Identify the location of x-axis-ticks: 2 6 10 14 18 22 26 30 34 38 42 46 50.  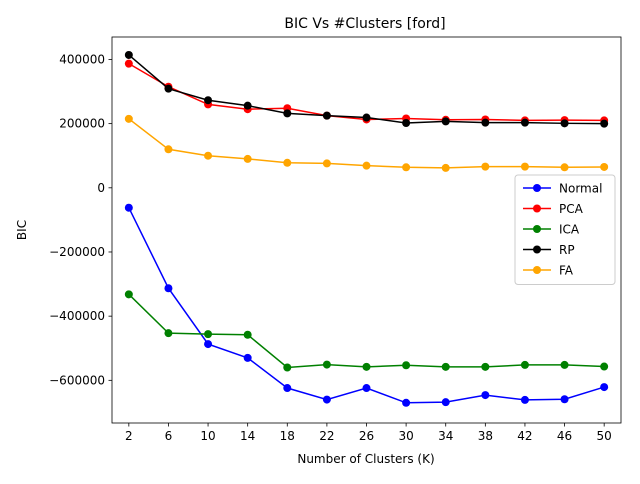
(368, 433).